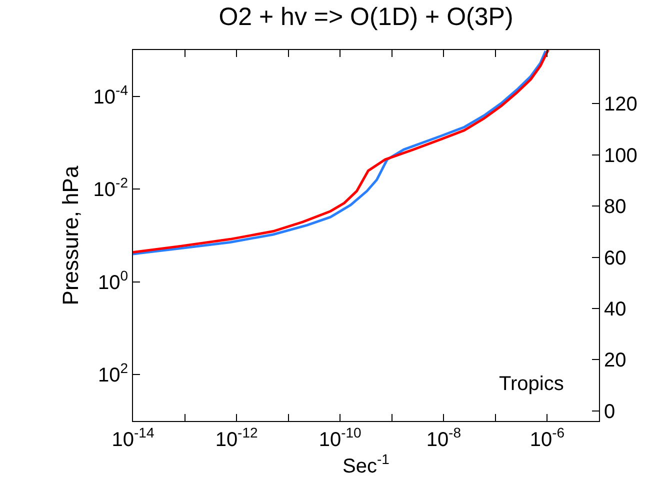  I want to click on y2-tick-label: 20, so click(615, 361).